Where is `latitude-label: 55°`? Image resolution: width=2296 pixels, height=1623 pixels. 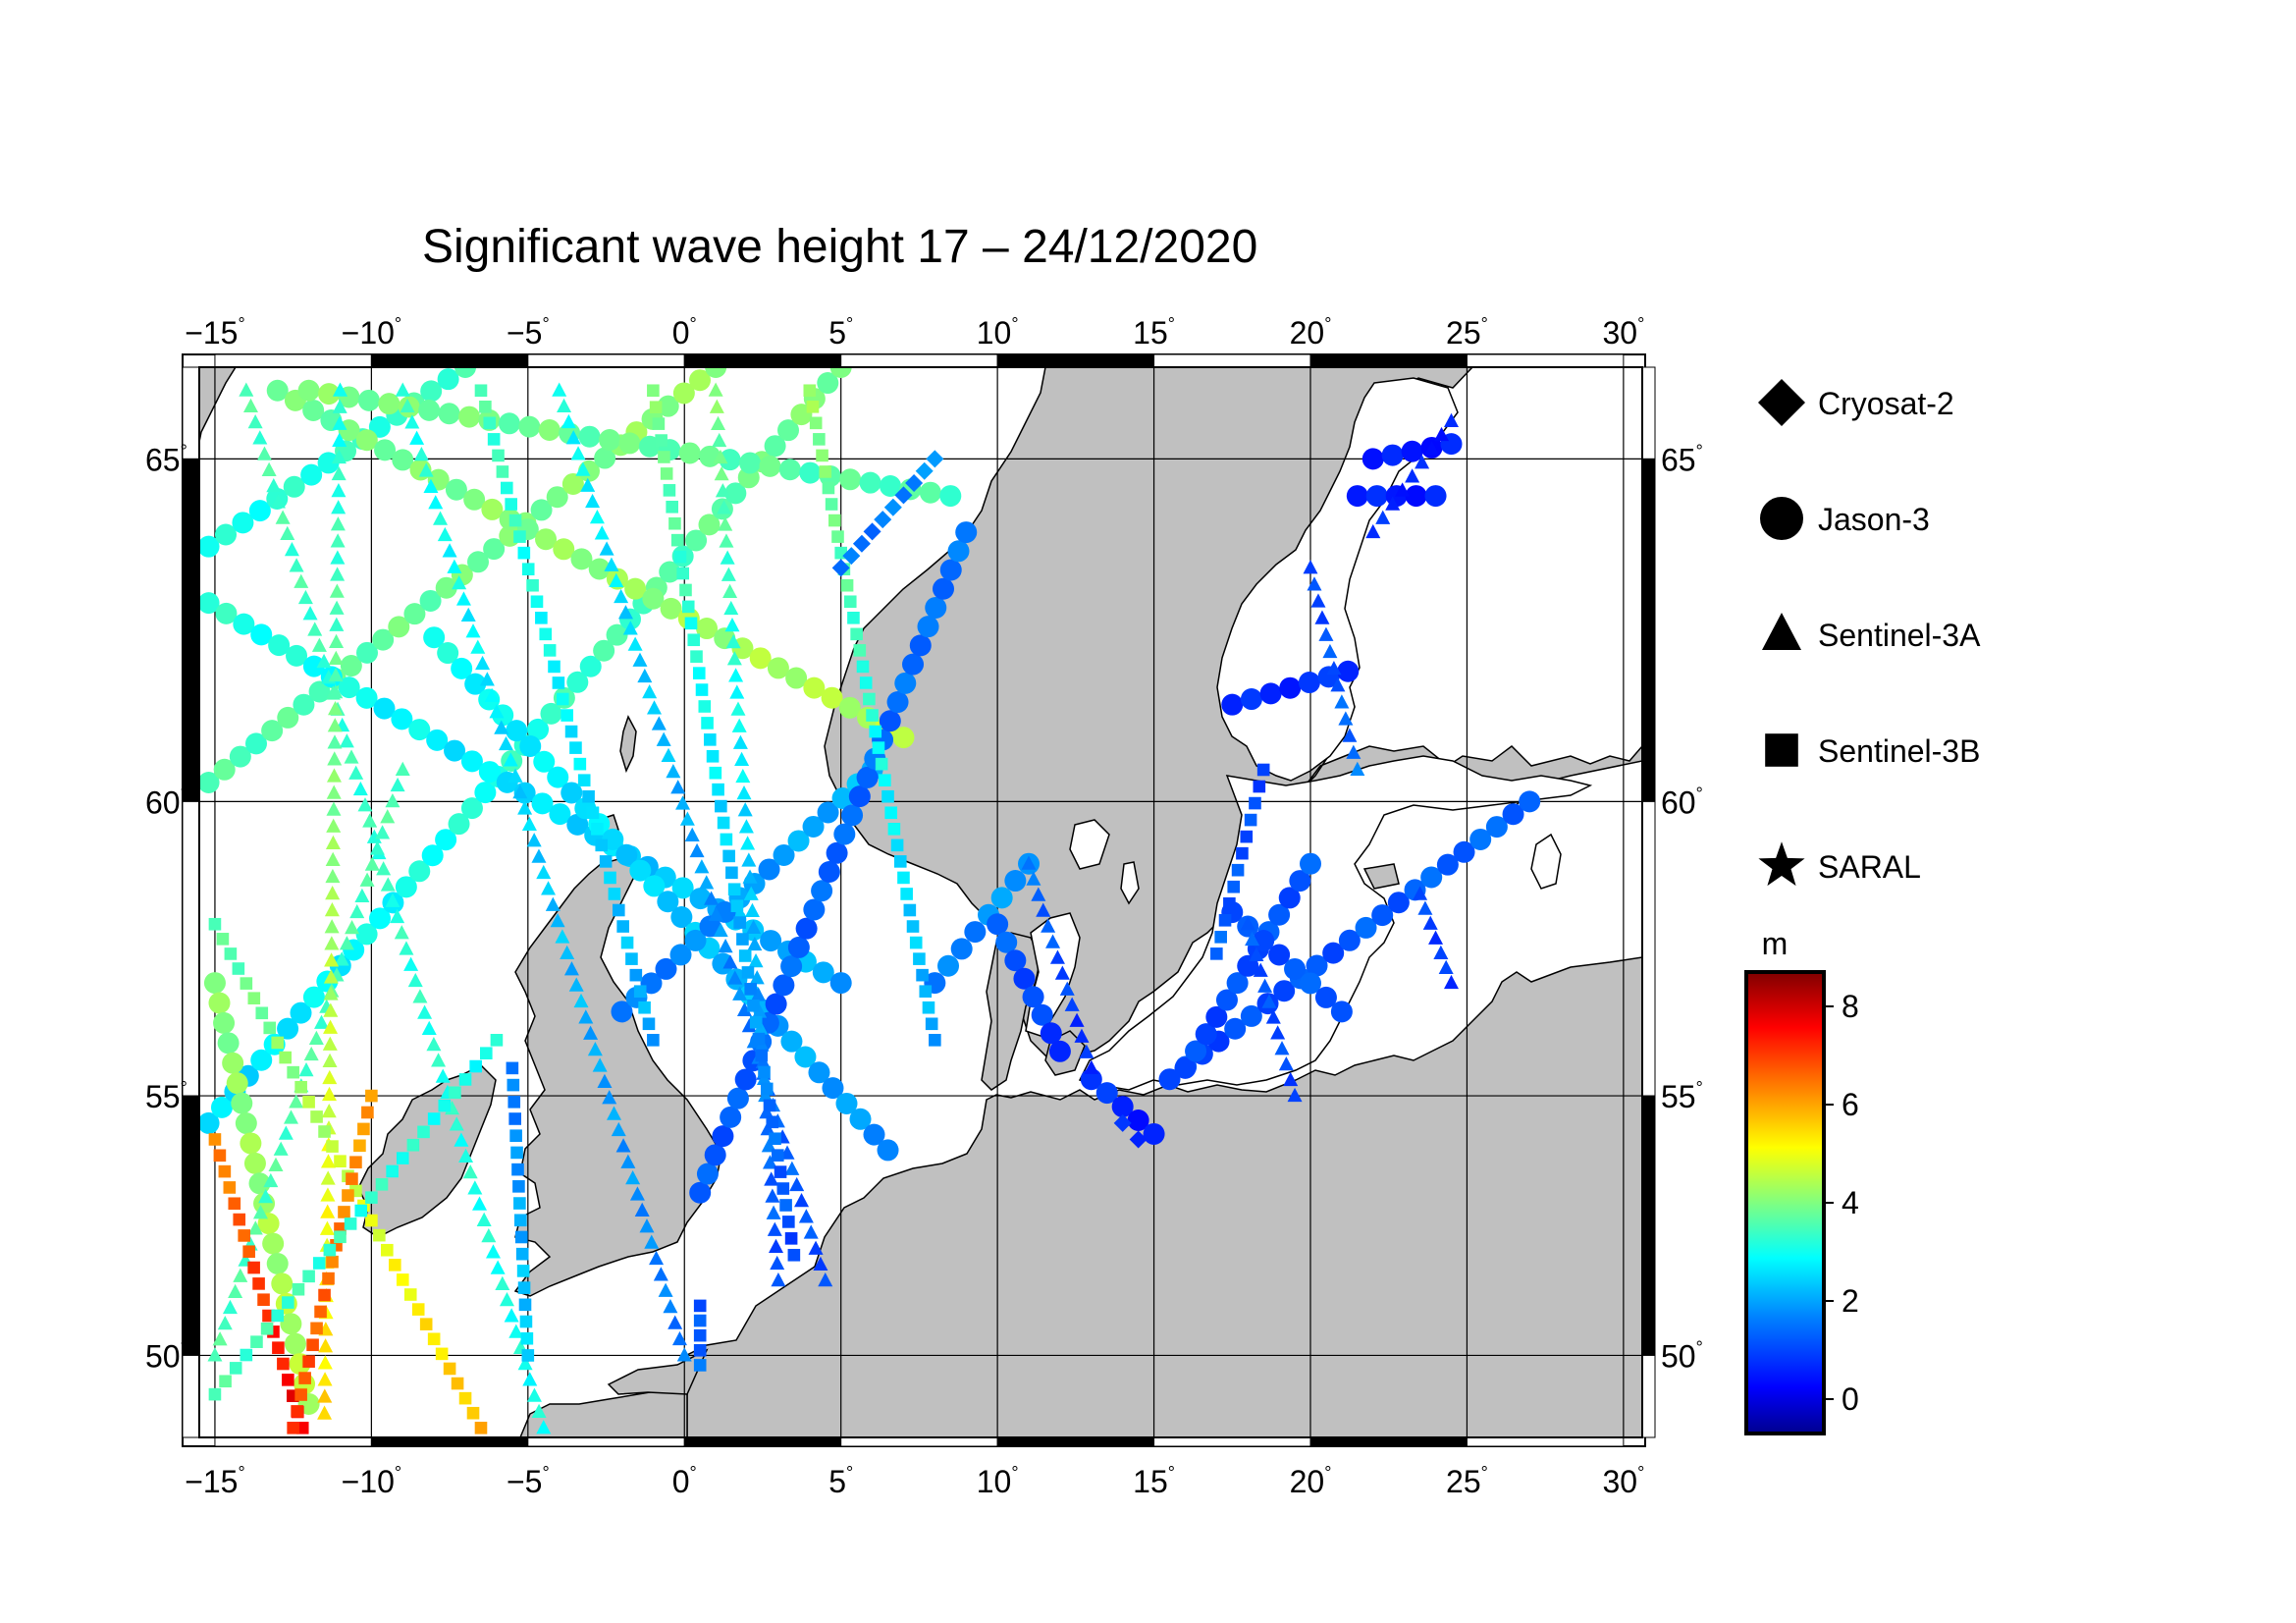
latitude-label: 55° is located at coordinates (1682, 1096).